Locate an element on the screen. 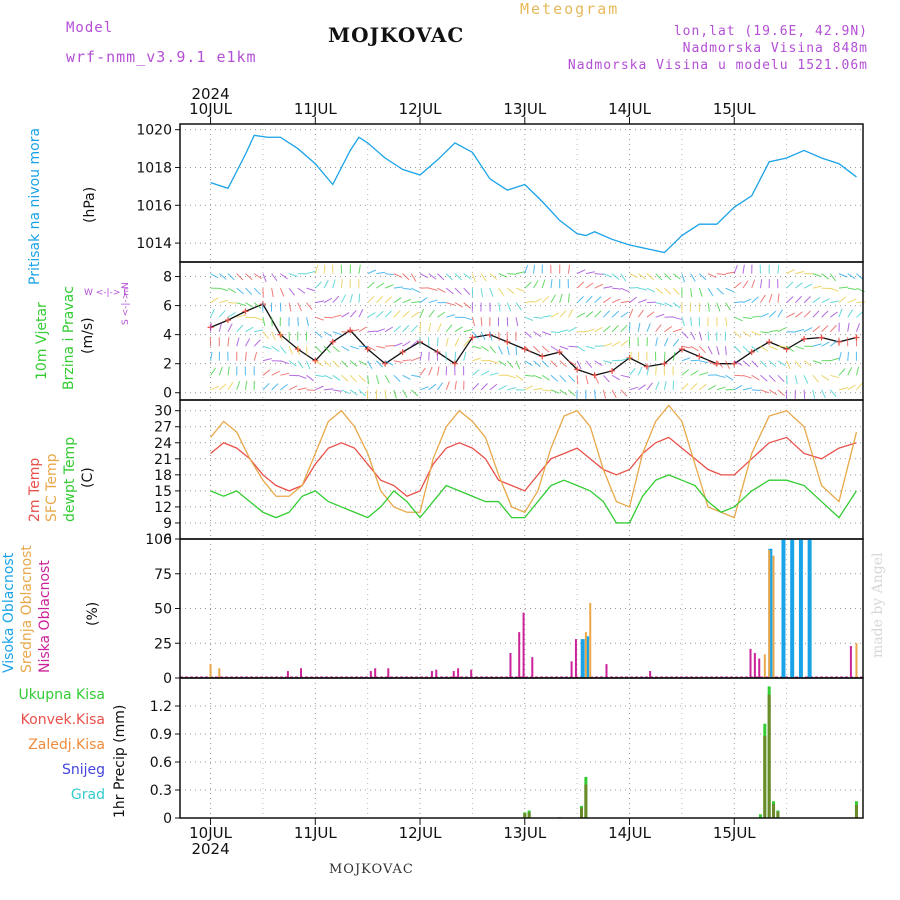  top-day-label: 12JUL is located at coordinates (420, 109).